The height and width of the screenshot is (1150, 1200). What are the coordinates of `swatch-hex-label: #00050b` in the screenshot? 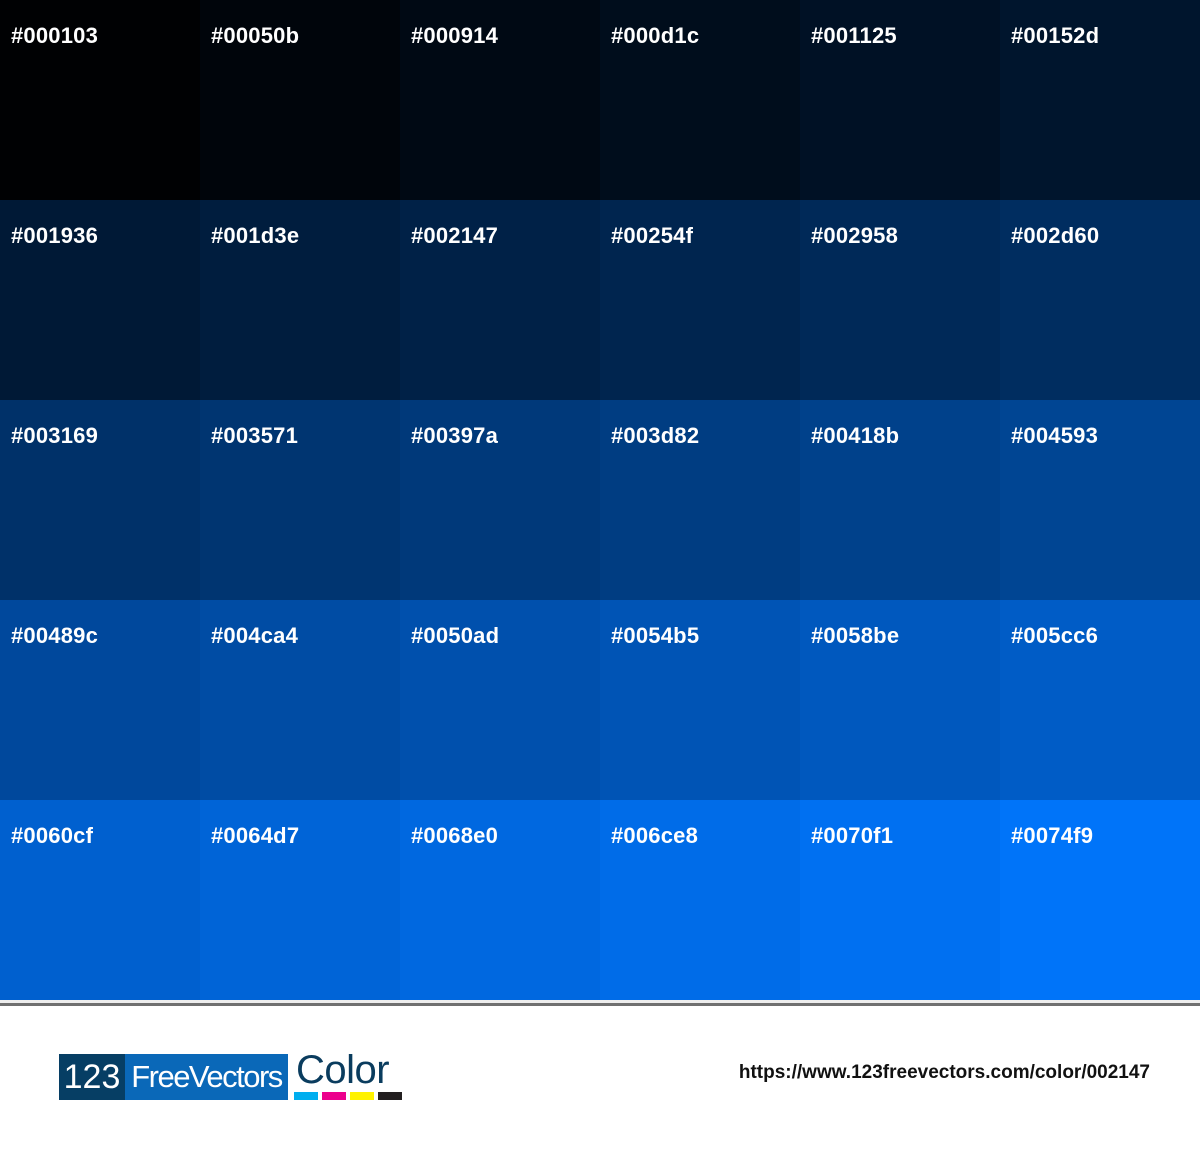 It's located at (255, 35).